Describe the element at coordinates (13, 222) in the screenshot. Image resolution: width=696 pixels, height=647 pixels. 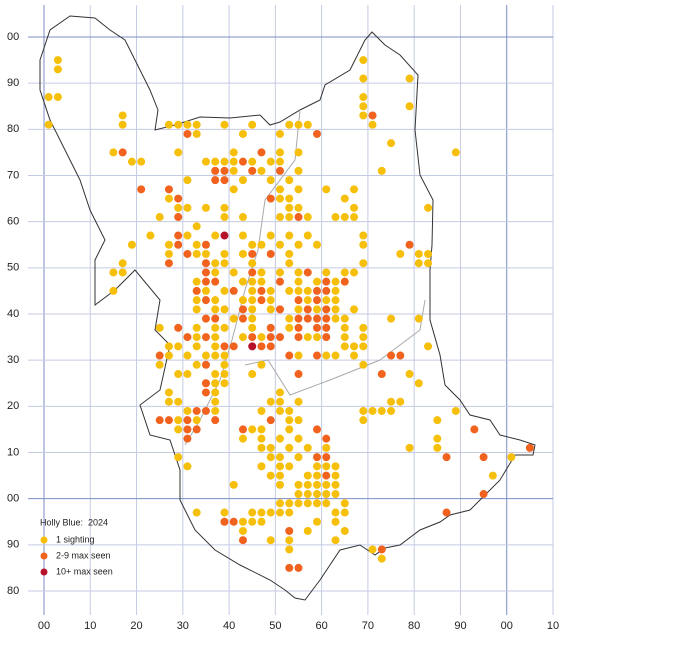
I see `y-tick-label: 60` at that location.